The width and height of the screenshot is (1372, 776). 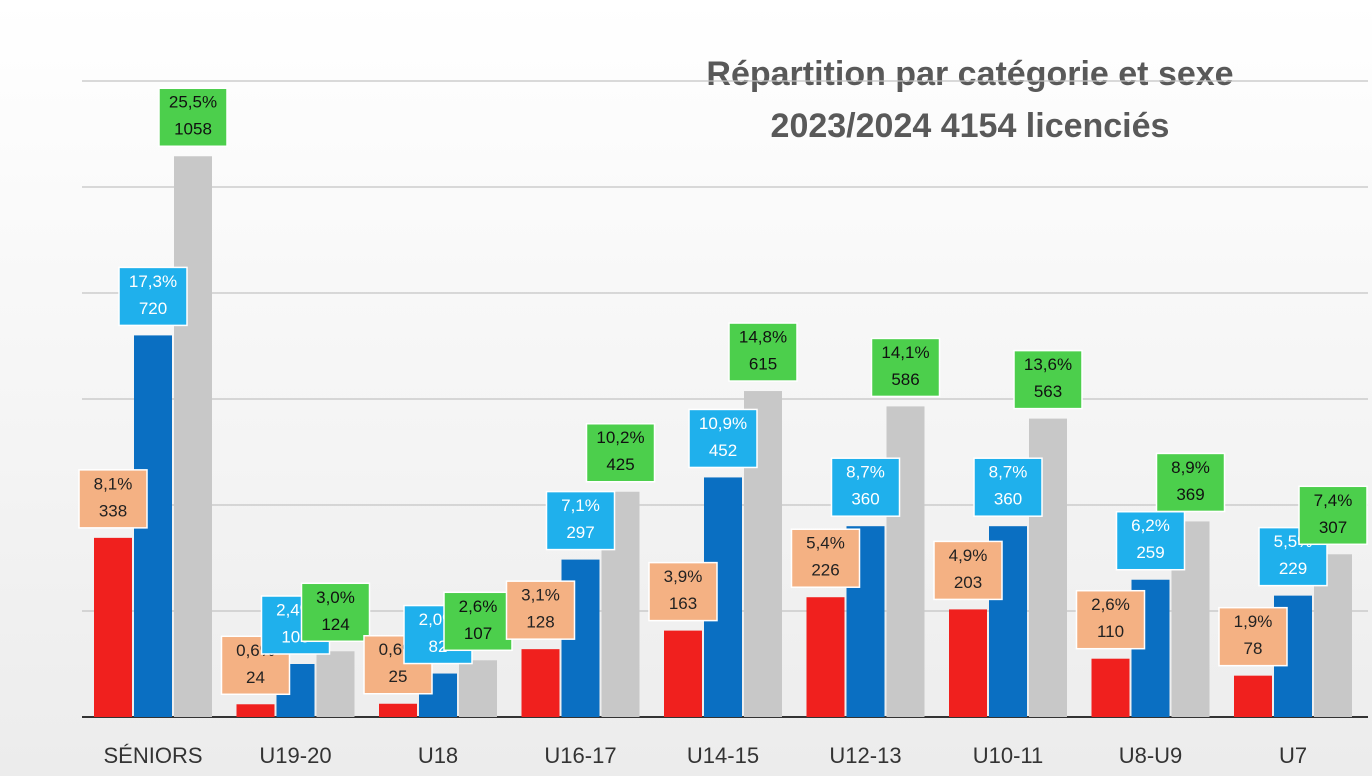 What do you see at coordinates (683, 603) in the screenshot?
I see `data-label-value: 163` at bounding box center [683, 603].